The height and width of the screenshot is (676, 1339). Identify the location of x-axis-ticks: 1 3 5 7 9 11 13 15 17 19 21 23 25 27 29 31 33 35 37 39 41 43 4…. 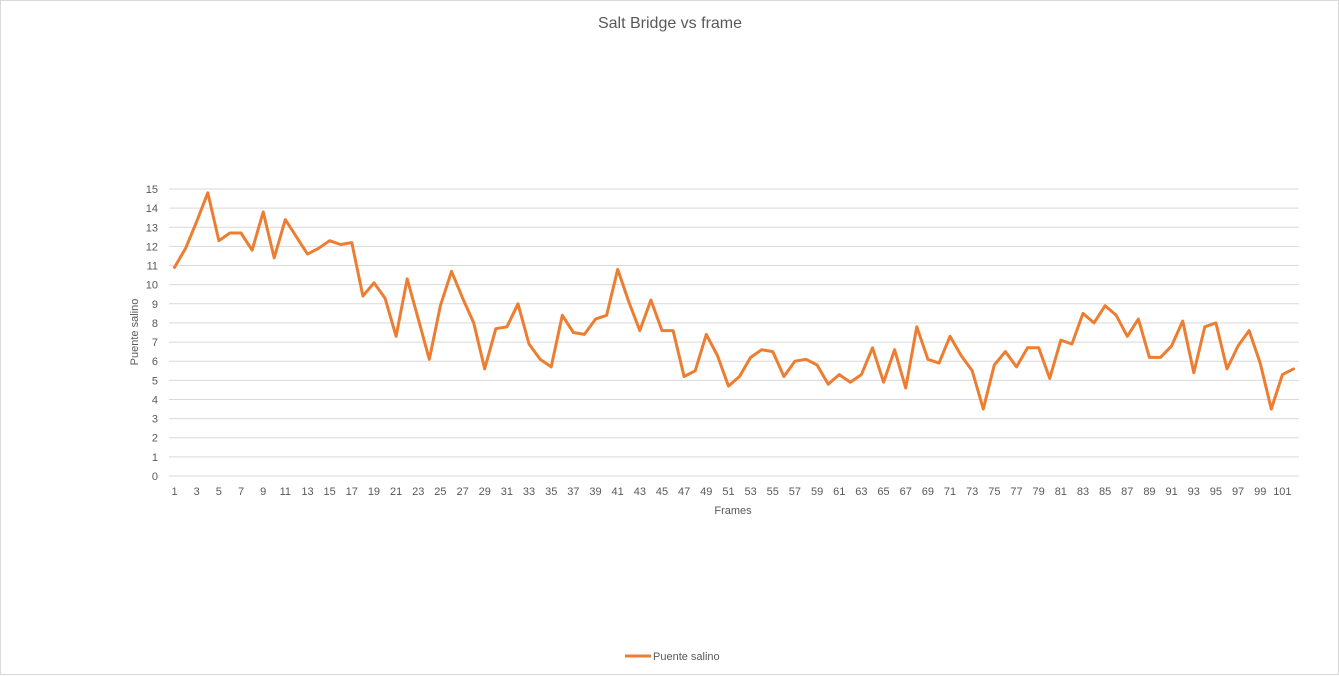
(731, 492).